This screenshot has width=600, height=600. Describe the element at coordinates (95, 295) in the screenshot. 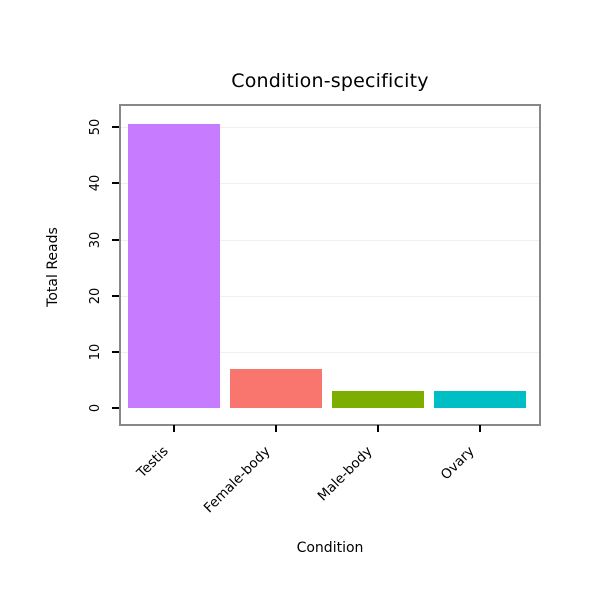

I see `y-tick-label: 20` at that location.